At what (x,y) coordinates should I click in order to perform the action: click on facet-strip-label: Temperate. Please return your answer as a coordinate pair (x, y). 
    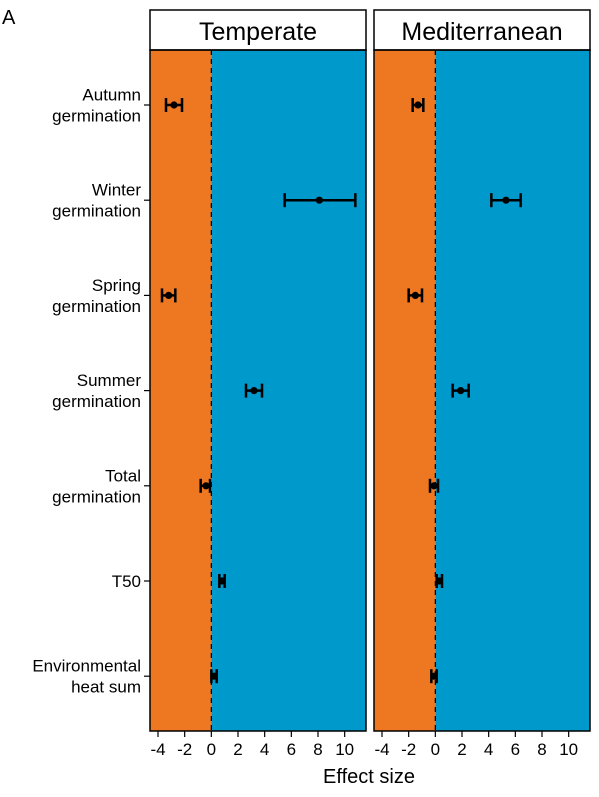
    Looking at the image, I should click on (258, 32).